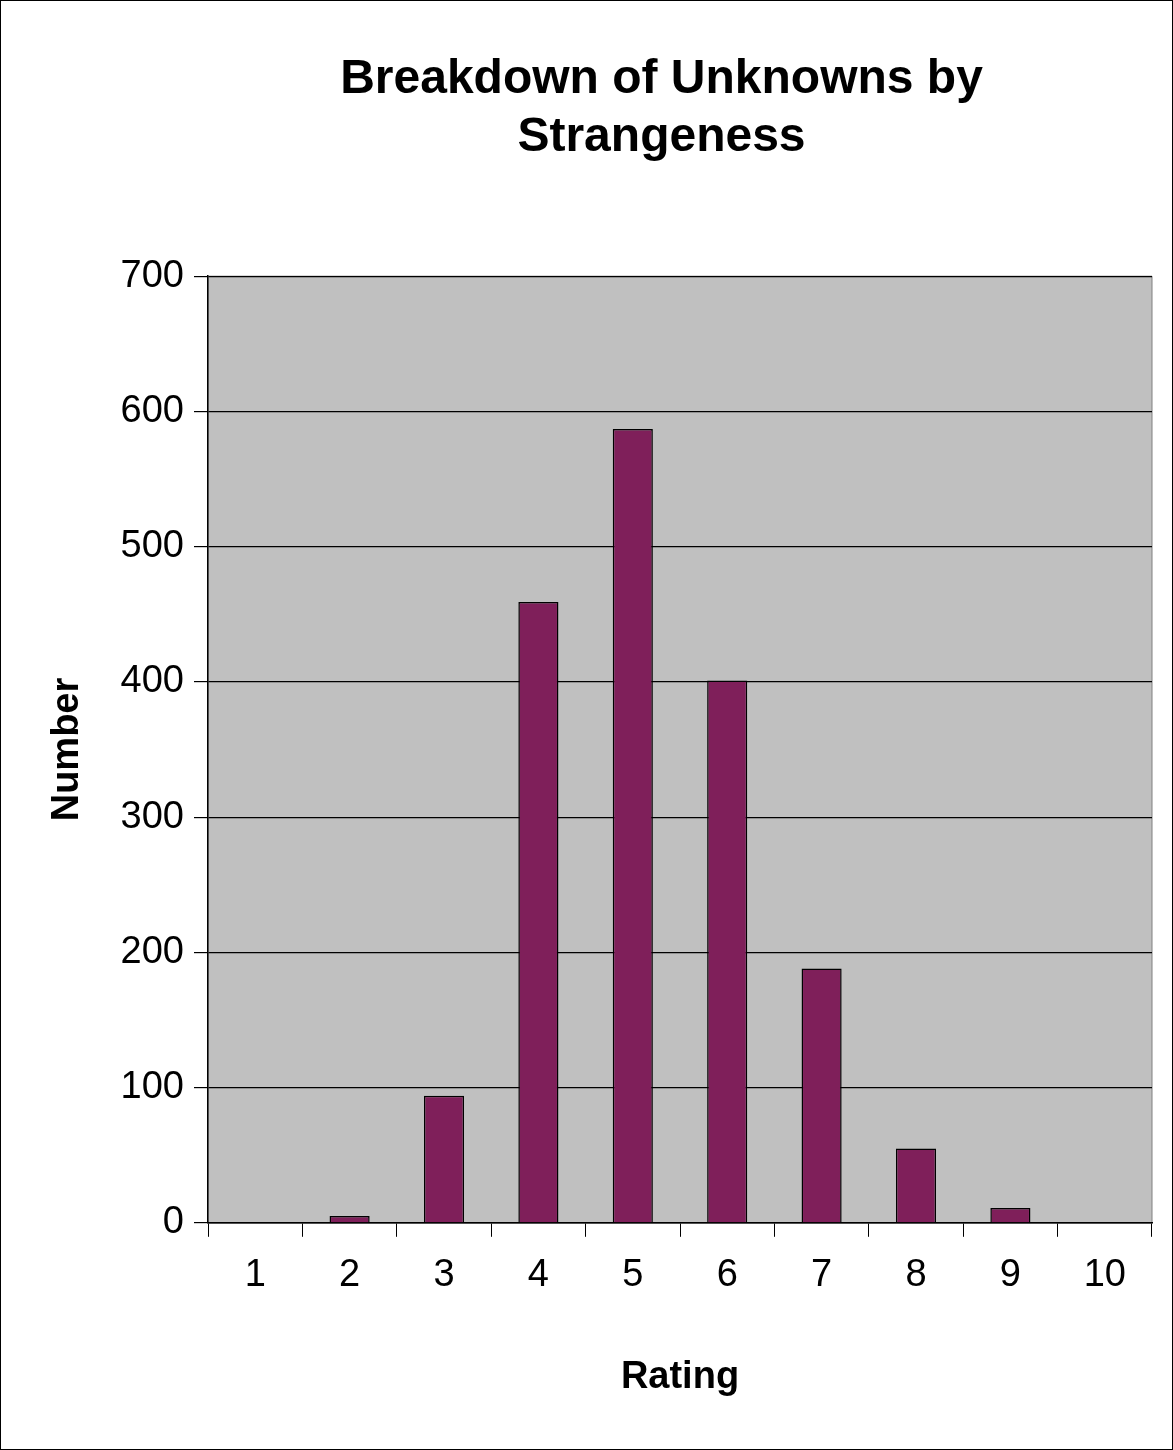 The image size is (1173, 1450). Describe the element at coordinates (916, 1273) in the screenshot. I see `x-tick-label: 8` at that location.